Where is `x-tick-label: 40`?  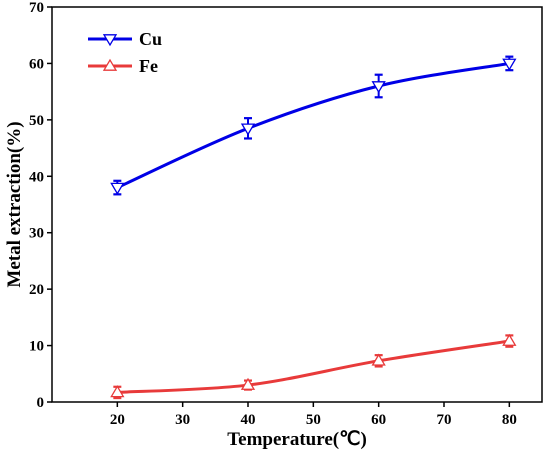 x-tick-label: 40 is located at coordinates (248, 420).